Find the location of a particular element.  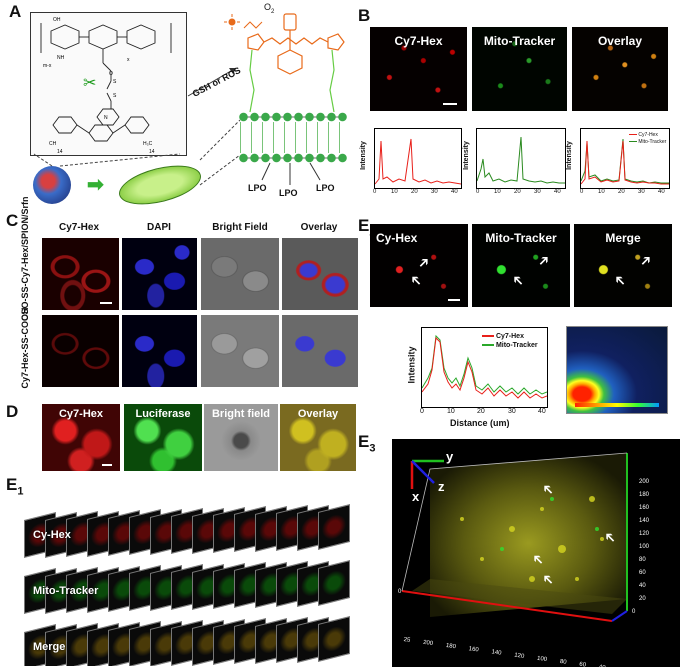

e2-image-mito: Mito-Tracker ➔ ➔ is located at coordinates (521, 265).